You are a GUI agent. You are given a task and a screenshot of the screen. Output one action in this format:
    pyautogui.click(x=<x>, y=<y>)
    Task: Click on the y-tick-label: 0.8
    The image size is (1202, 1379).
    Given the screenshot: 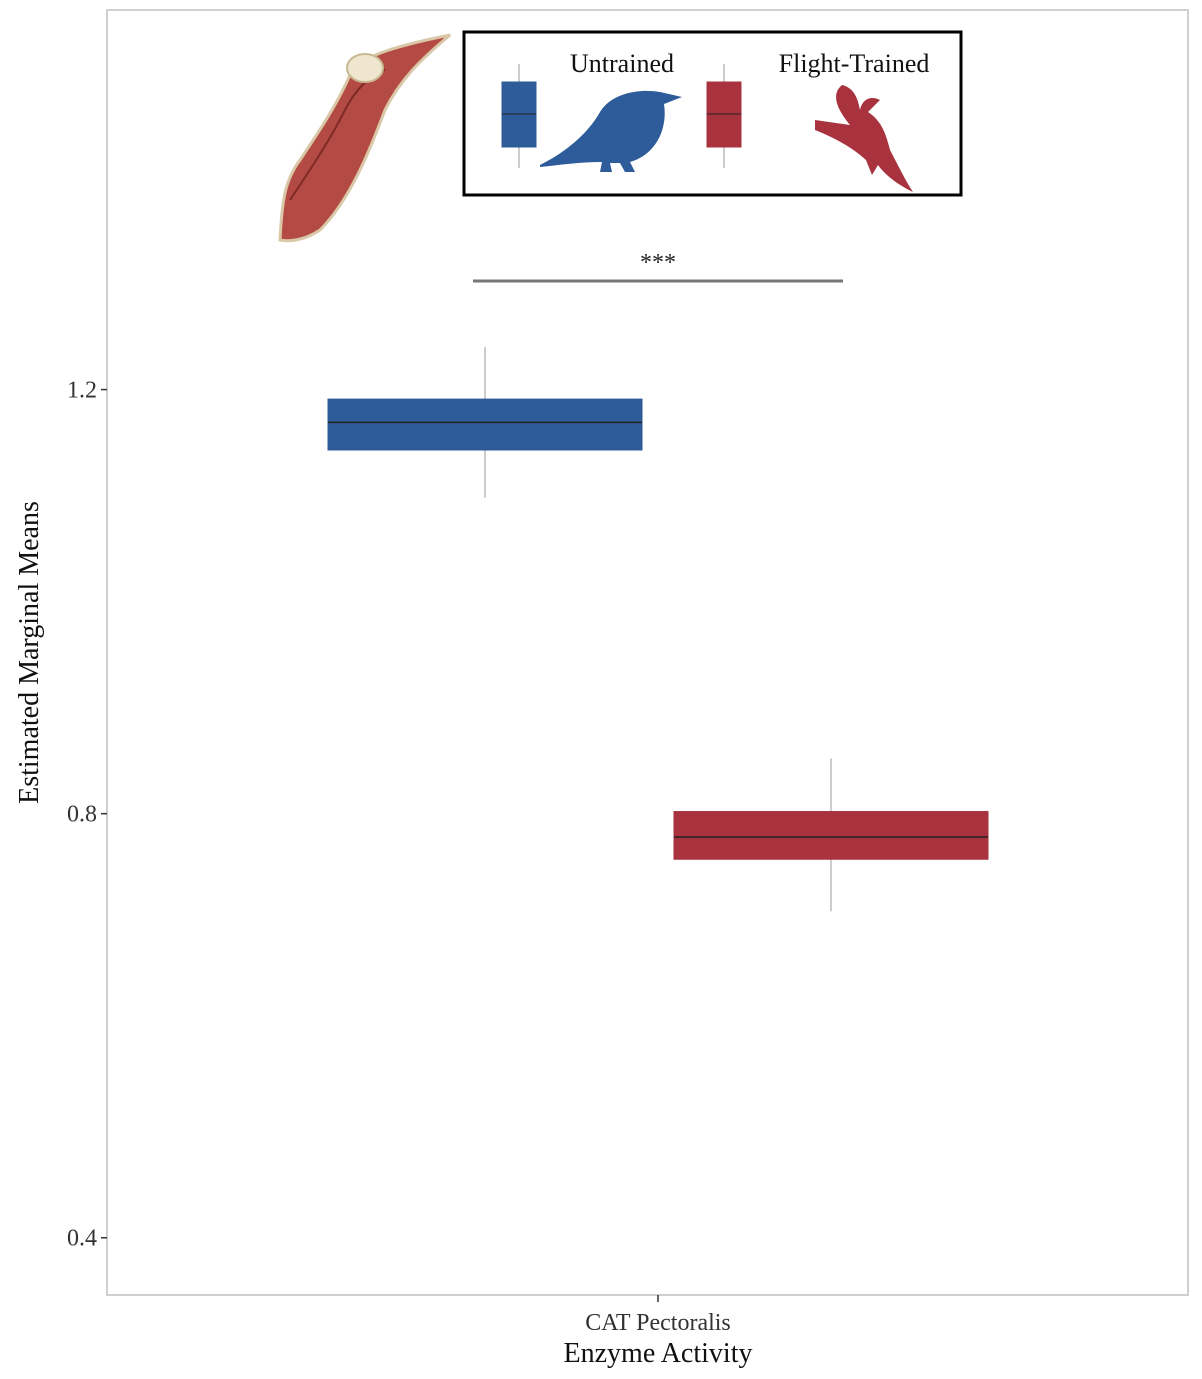 What is the action you would take?
    pyautogui.click(x=82, y=815)
    